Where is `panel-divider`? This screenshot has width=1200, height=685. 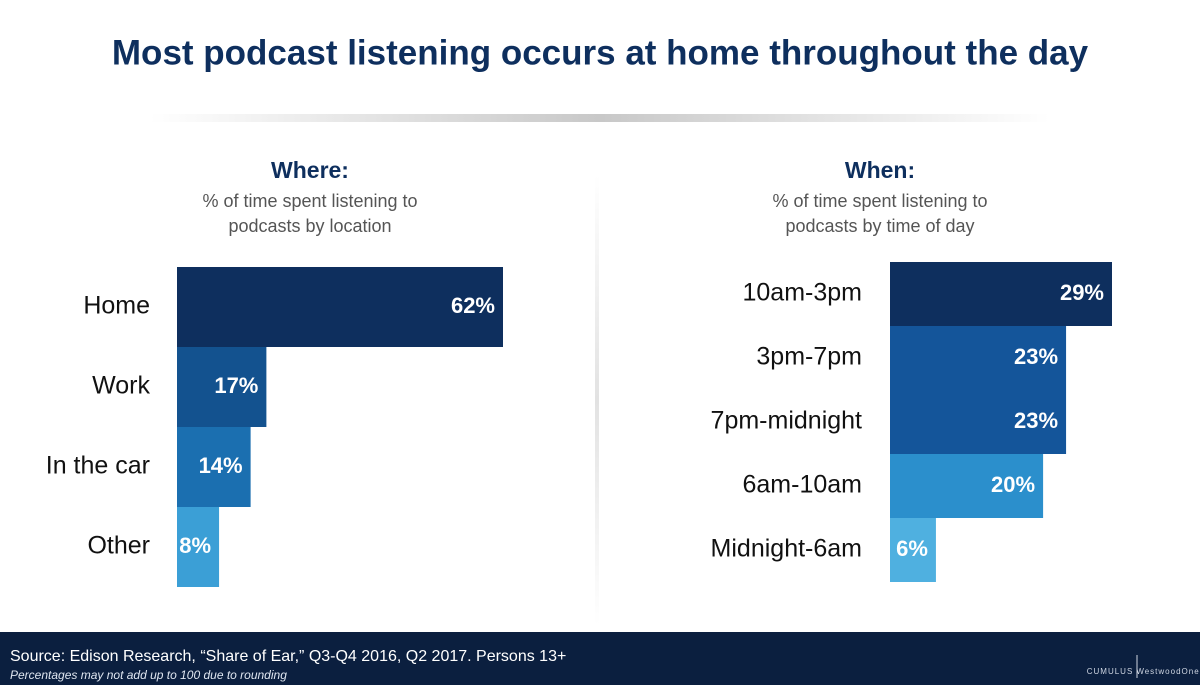 panel-divider is located at coordinates (597, 400).